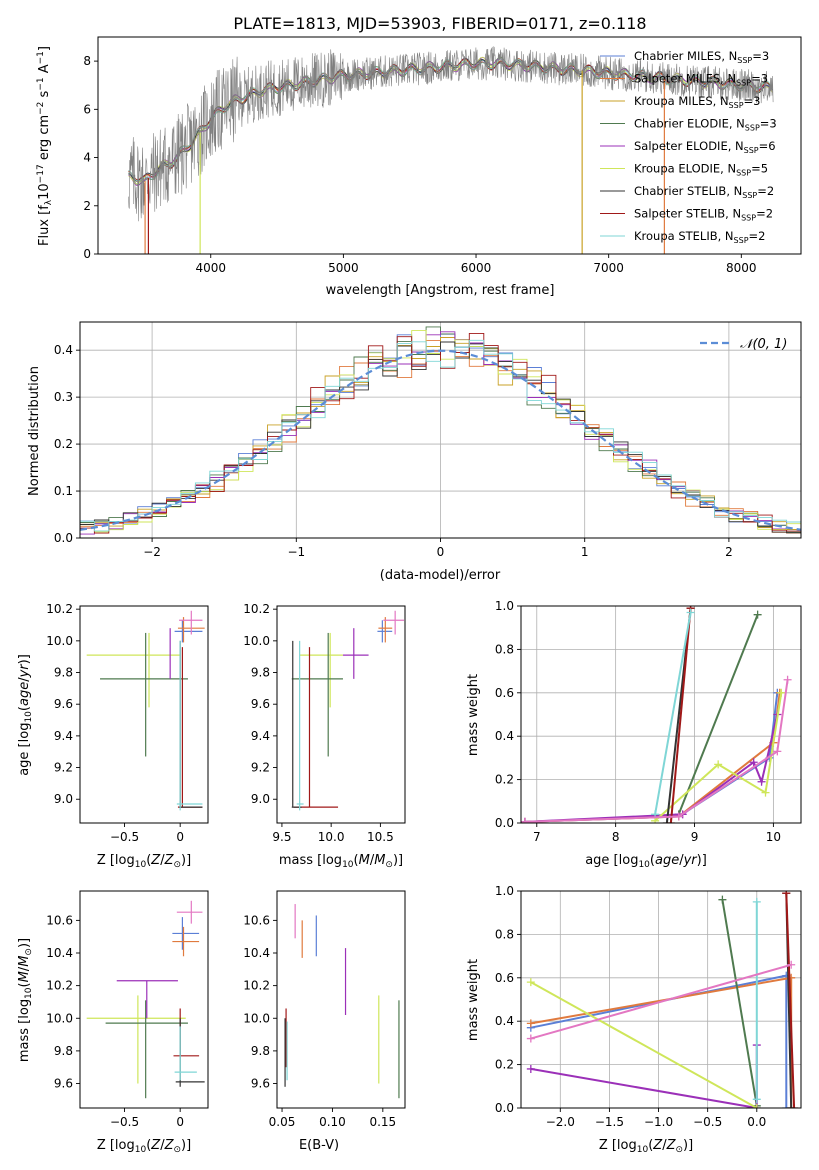 This screenshot has height=1170, width=819. What do you see at coordinates (144, 861) in the screenshot?
I see `ageZ-xlabel: Z [log10(Z/Z⊙)]` at bounding box center [144, 861].